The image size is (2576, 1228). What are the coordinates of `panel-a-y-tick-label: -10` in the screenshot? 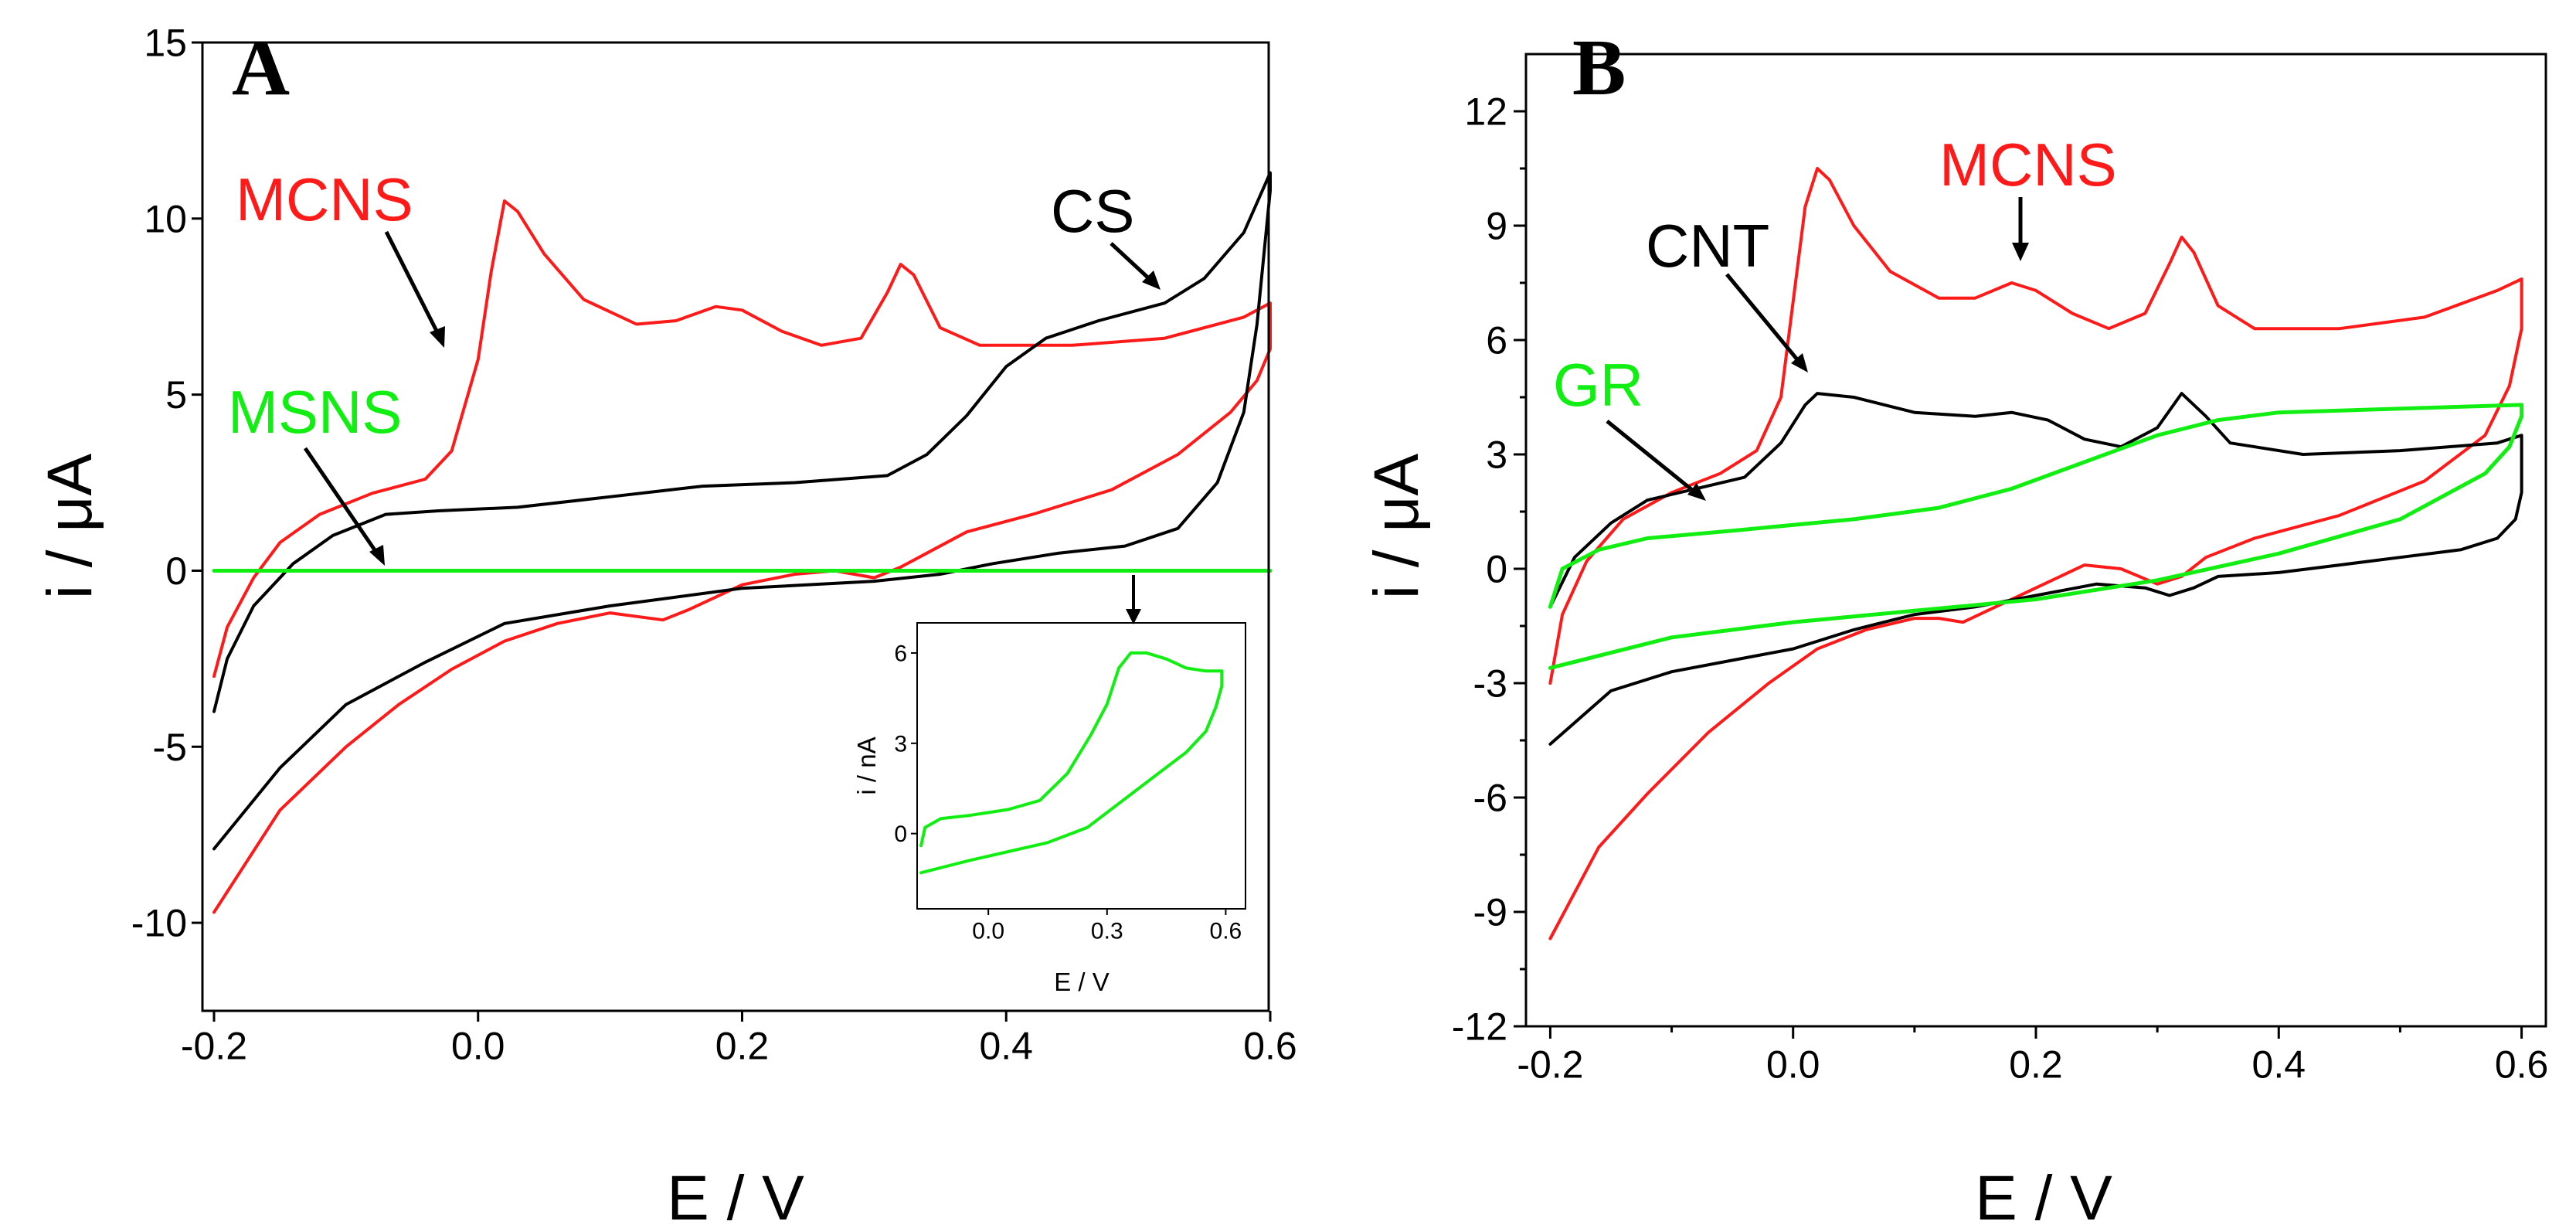 It's located at (159, 923).